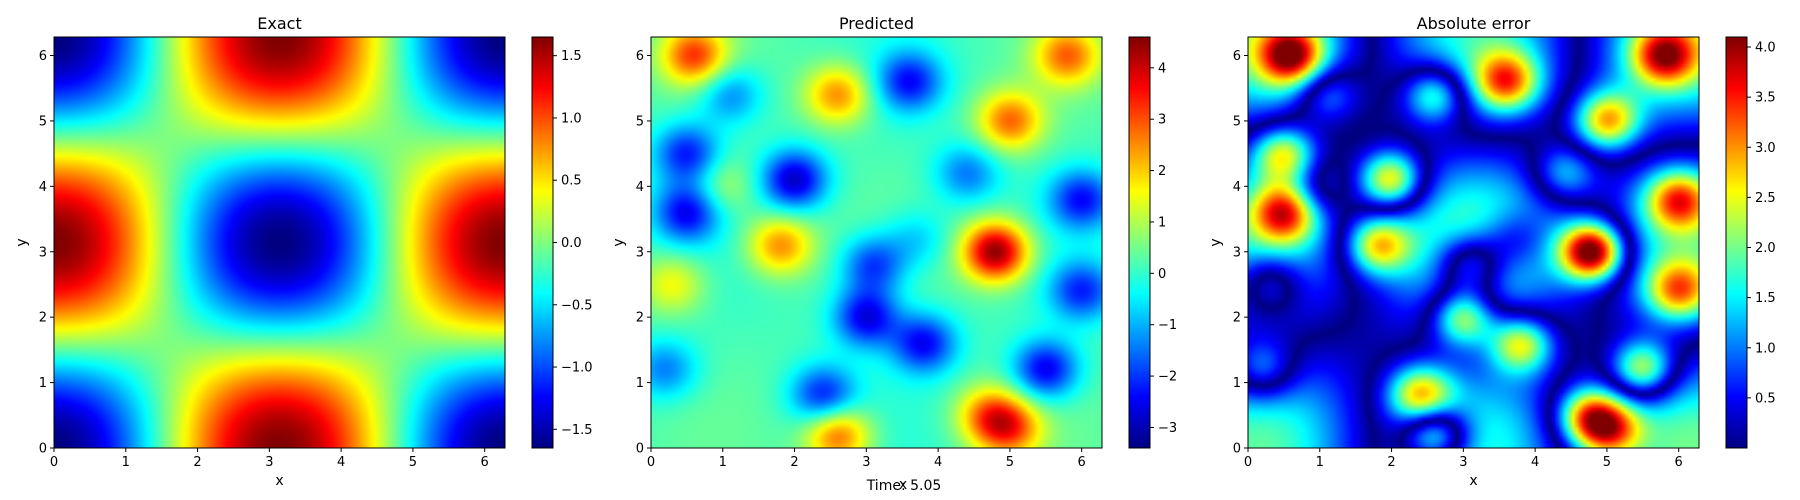 This screenshot has height=500, width=1800. Describe the element at coordinates (876, 23) in the screenshot. I see `panel-title: Predicted` at that location.